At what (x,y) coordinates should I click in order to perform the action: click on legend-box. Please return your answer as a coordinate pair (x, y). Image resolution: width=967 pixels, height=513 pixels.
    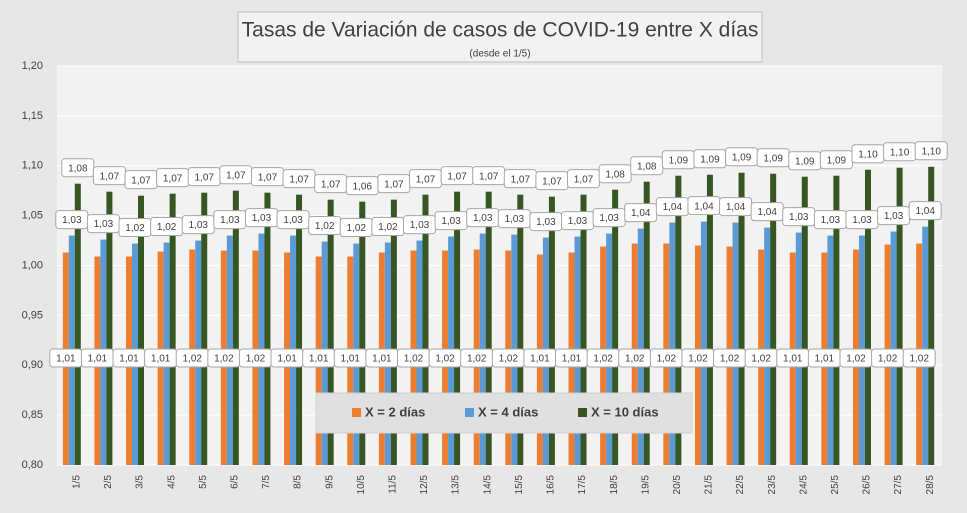
    Looking at the image, I should click on (504, 413).